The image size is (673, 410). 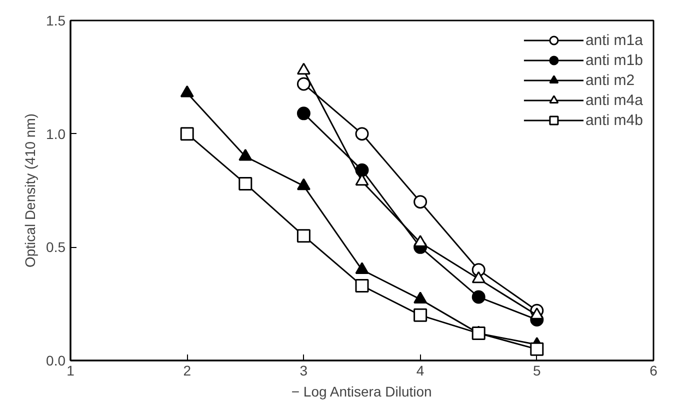 I want to click on y-tick-label: 0.5, so click(x=56, y=247).